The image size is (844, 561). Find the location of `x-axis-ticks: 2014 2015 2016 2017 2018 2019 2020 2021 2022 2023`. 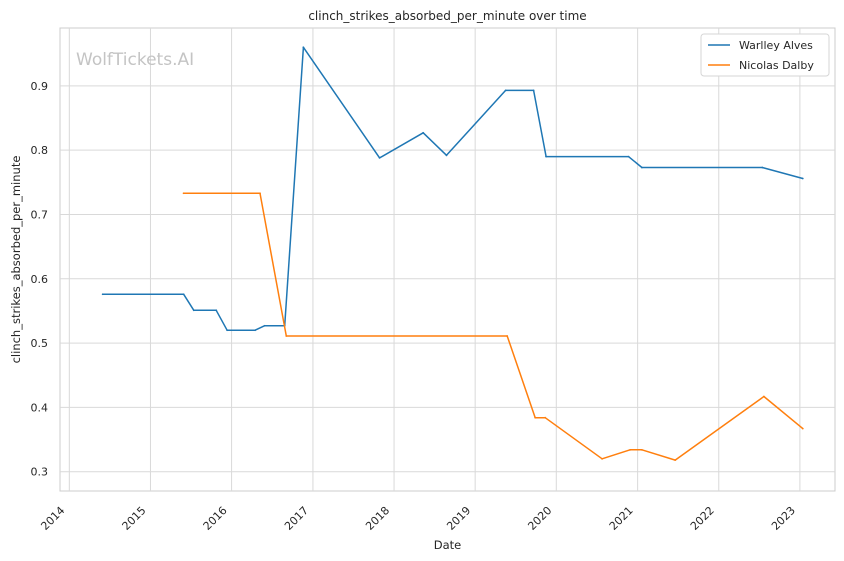

x-axis-ticks: 2014 2015 2016 2017 2018 2019 2020 2021 2022 2023 is located at coordinates (418, 518).